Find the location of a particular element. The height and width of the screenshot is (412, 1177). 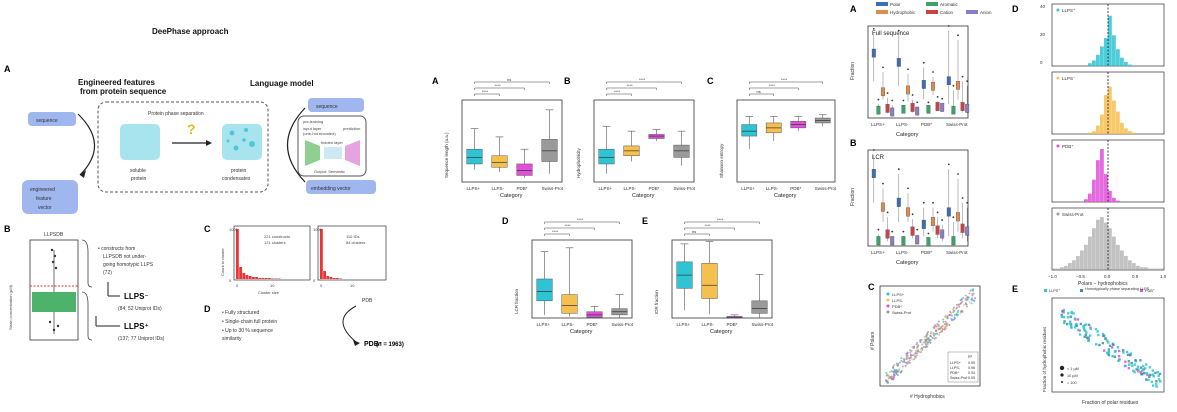

r2-table-val: 0.93 is located at coordinates (971, 373).